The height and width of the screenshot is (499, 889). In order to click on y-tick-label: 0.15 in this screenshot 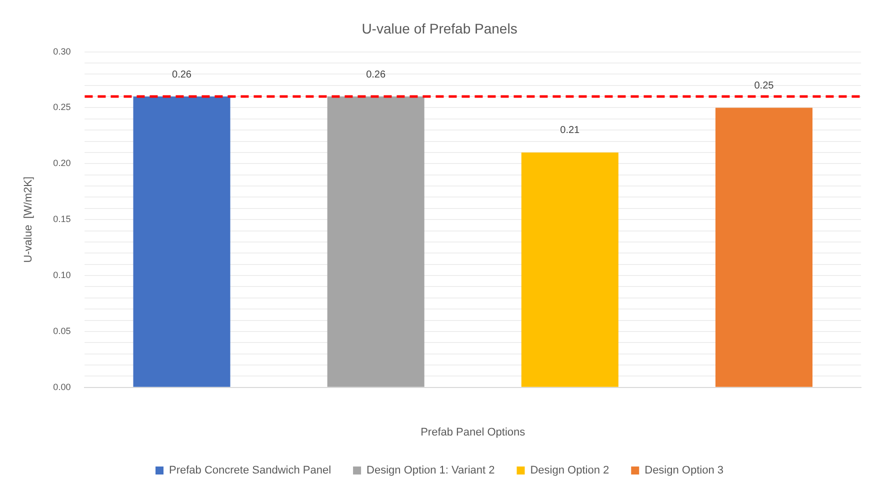, I will do `click(62, 219)`.